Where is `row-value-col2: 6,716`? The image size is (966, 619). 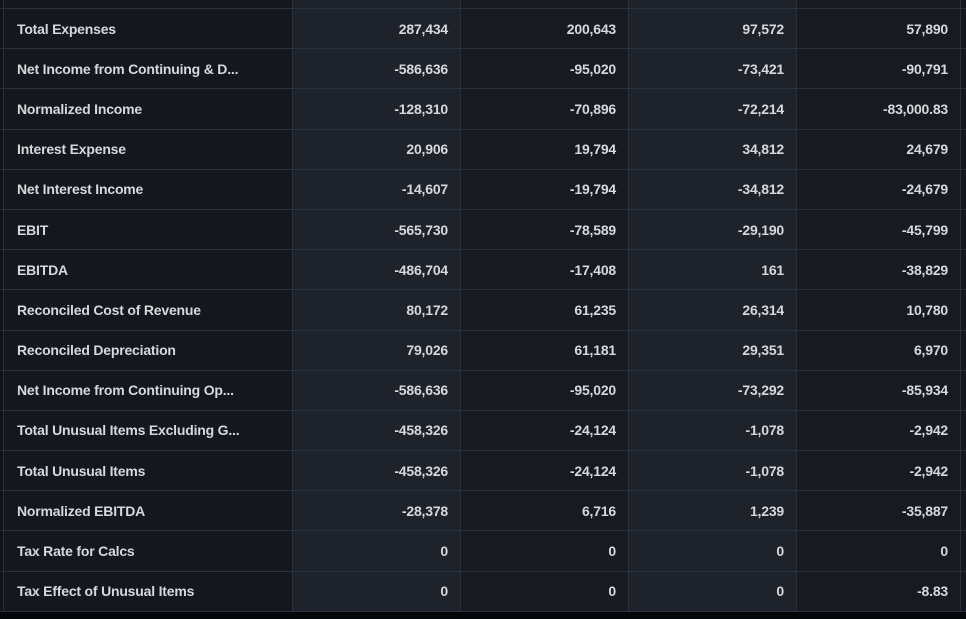 row-value-col2: 6,716 is located at coordinates (545, 511).